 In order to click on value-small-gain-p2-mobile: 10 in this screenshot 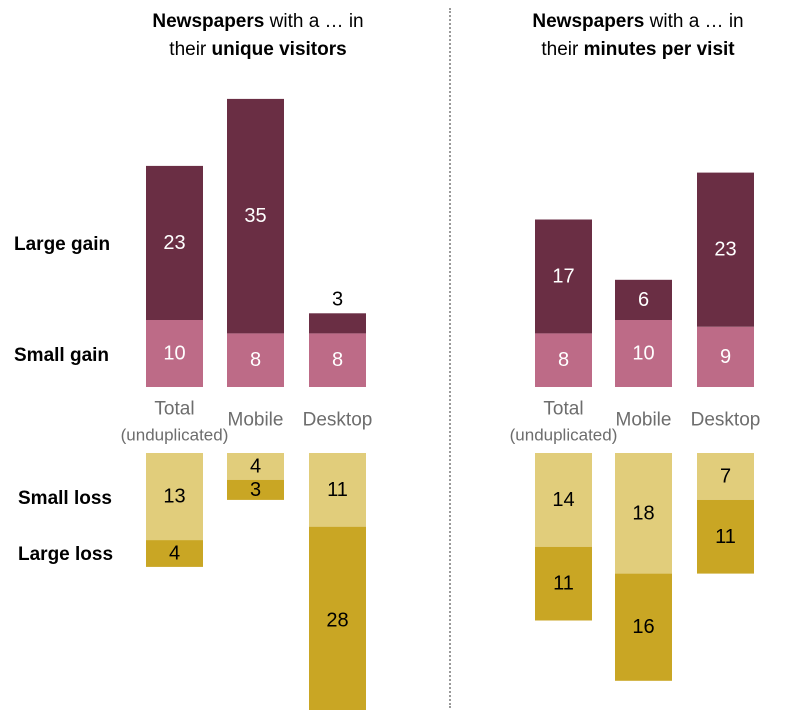, I will do `click(643, 354)`.